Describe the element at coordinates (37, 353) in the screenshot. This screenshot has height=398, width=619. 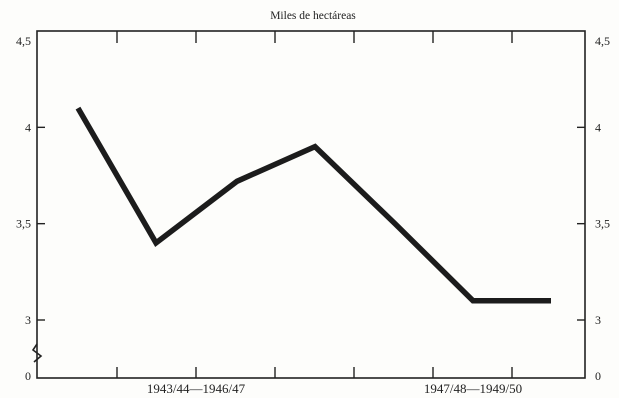
I see `axis-break-mark` at that location.